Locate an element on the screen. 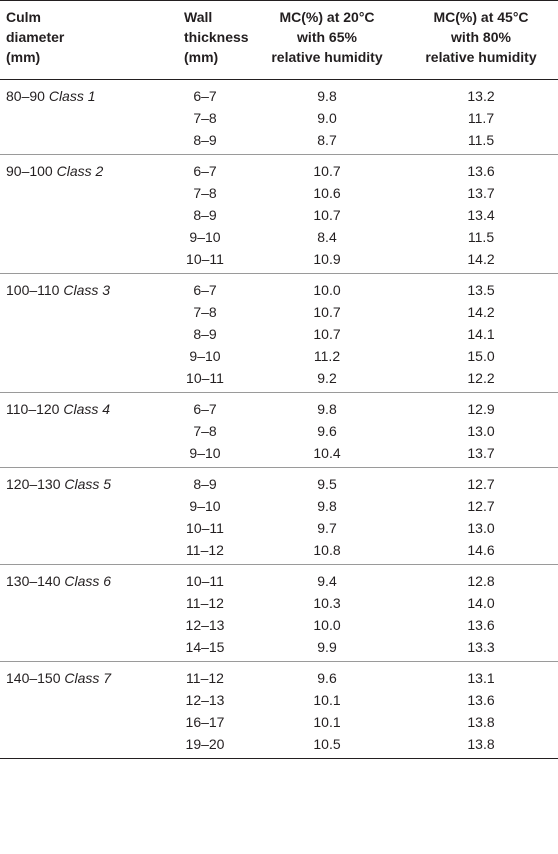 Image resolution: width=558 pixels, height=854 pixels. mc-45c-cell: 15.0 is located at coordinates (481, 356).